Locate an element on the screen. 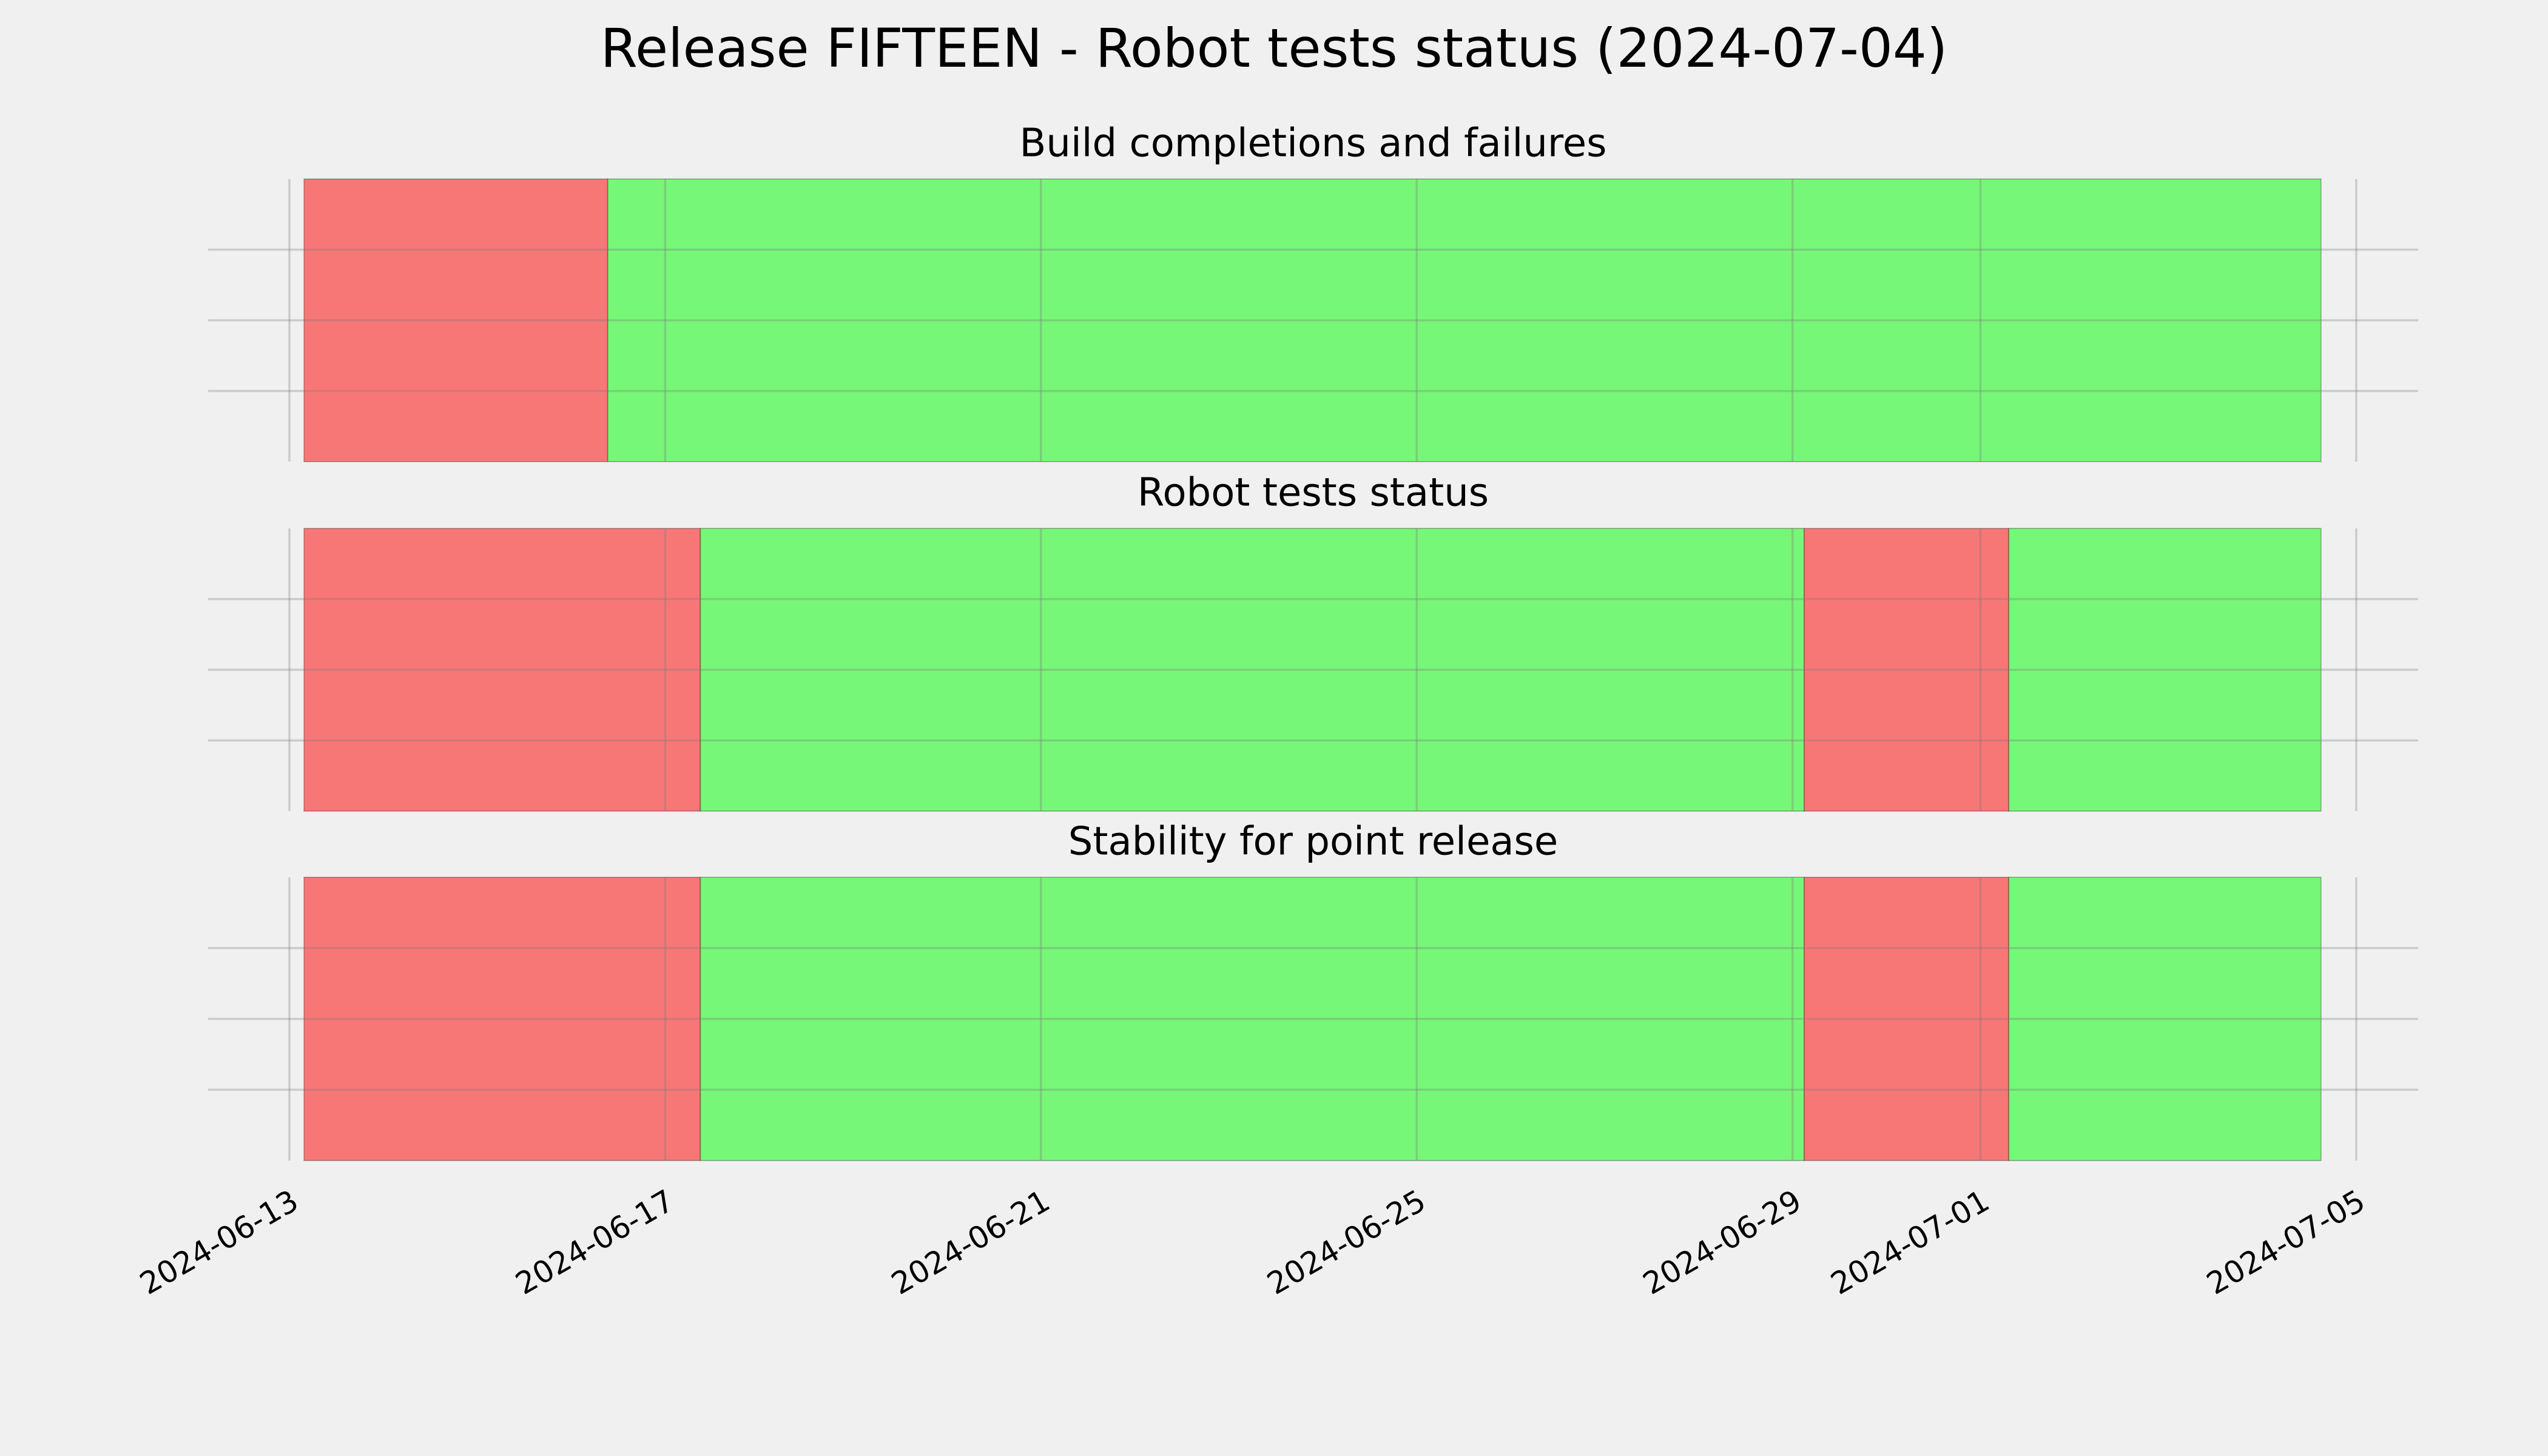 Image resolution: width=2548 pixels, height=1456 pixels. panel-title: Robot tests status is located at coordinates (1313, 493).